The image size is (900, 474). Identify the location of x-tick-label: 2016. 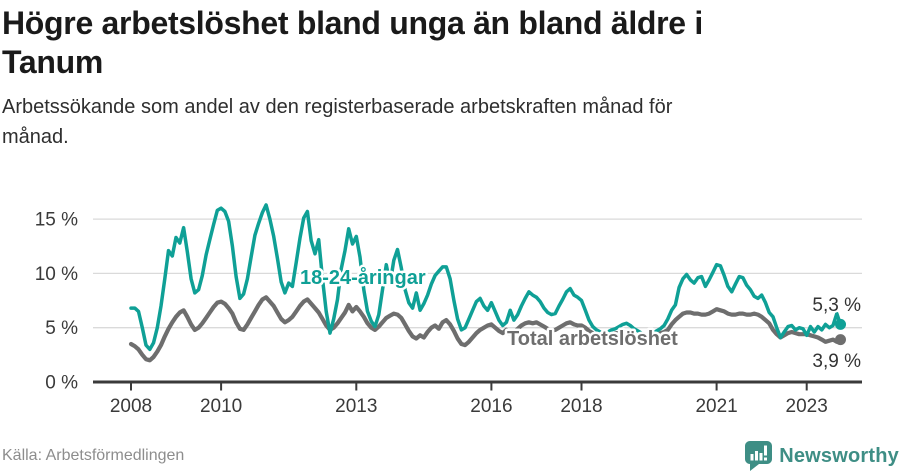
(491, 406).